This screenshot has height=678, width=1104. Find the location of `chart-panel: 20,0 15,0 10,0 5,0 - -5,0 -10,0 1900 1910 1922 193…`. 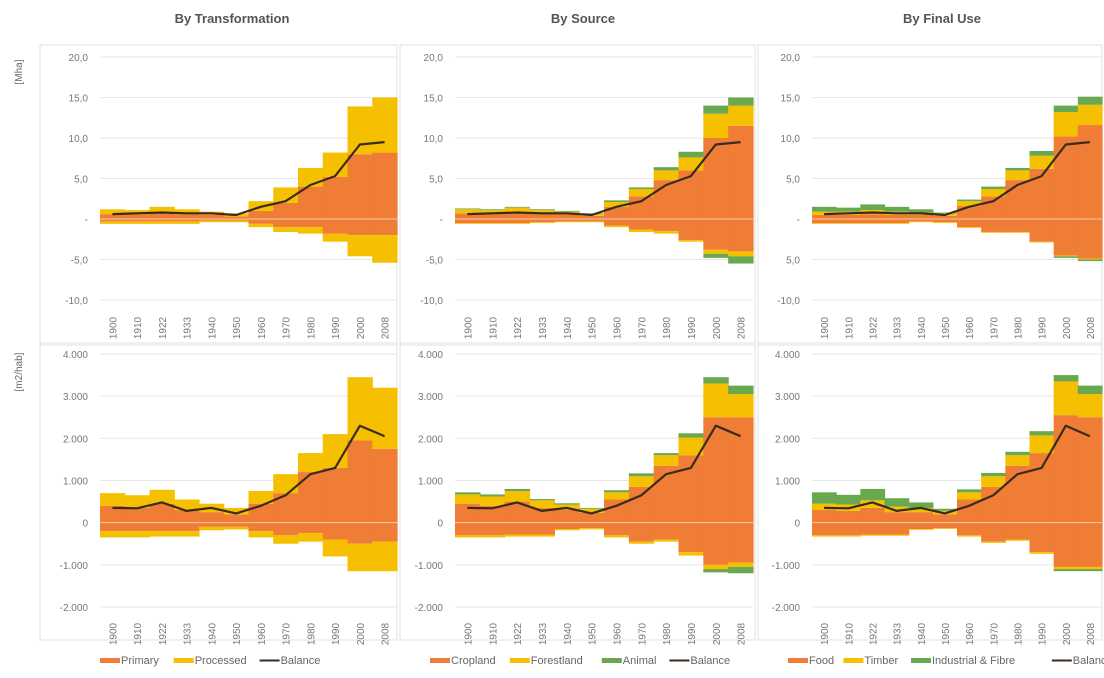

chart-panel: 20,0 15,0 10,0 5,0 - -5,0 -10,0 1900 1910 1922 193… is located at coordinates (231, 196).